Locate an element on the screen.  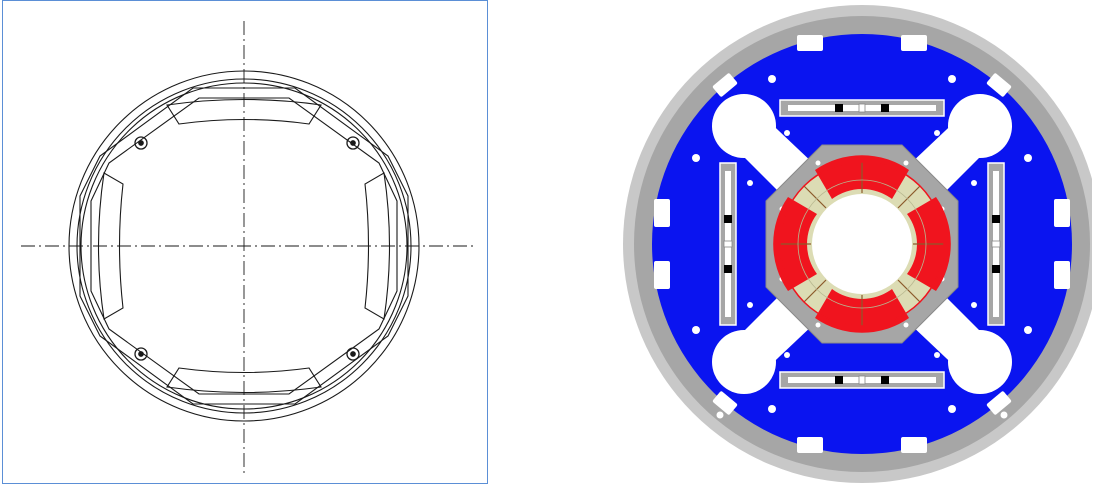
left-pad is located at coordinates (110, 246).